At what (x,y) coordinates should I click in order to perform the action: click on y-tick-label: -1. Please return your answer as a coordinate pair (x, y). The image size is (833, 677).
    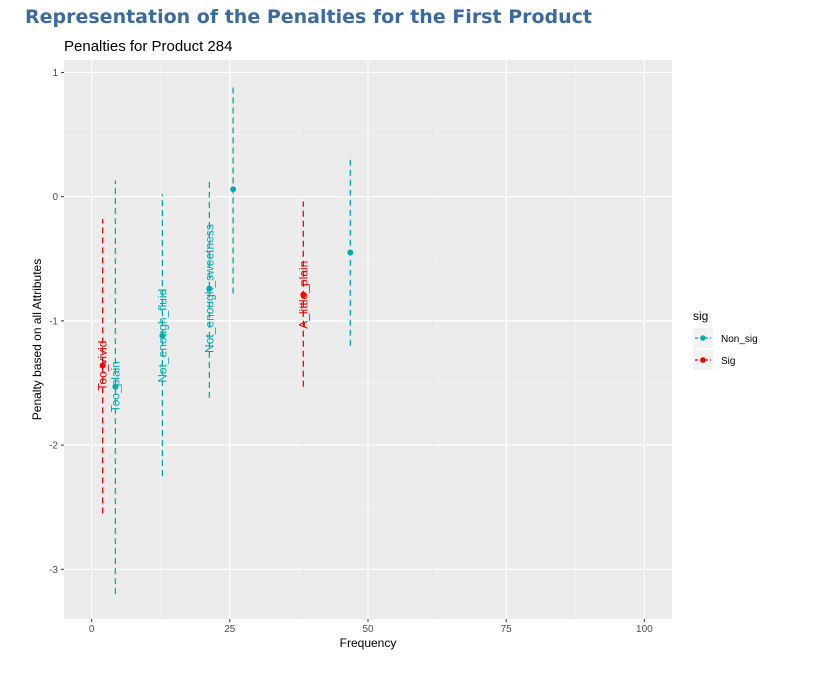
    Looking at the image, I should click on (53, 321).